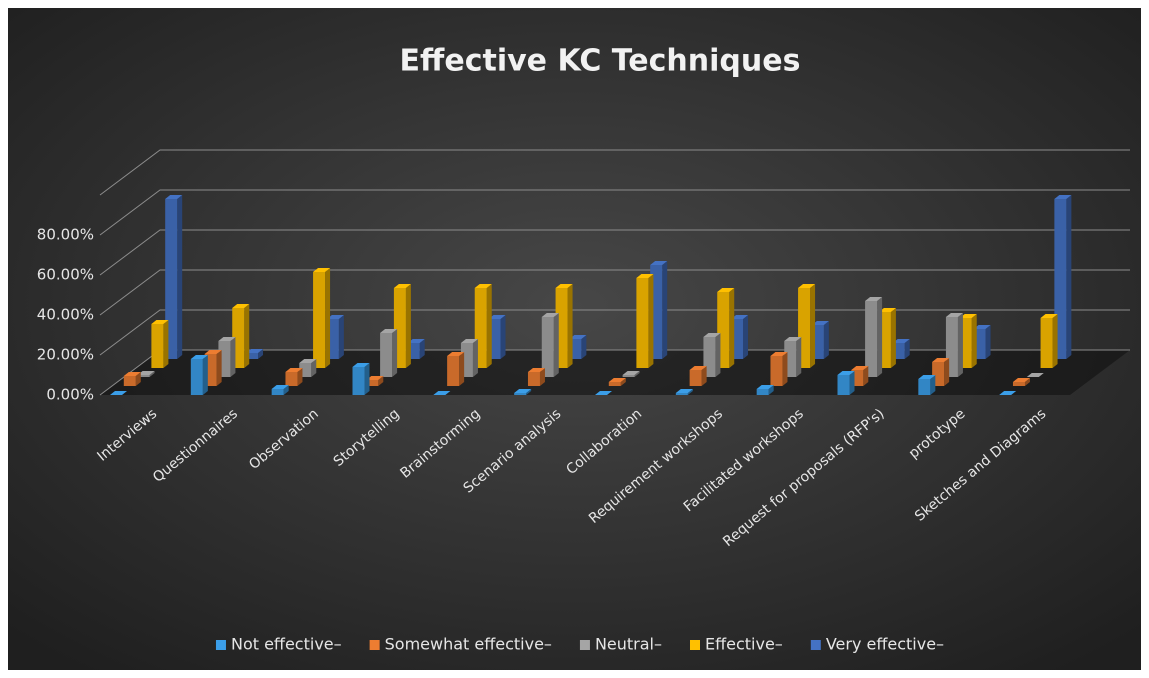 This screenshot has width=1149, height=678. I want to click on legend-label: Very effective–, so click(885, 644).